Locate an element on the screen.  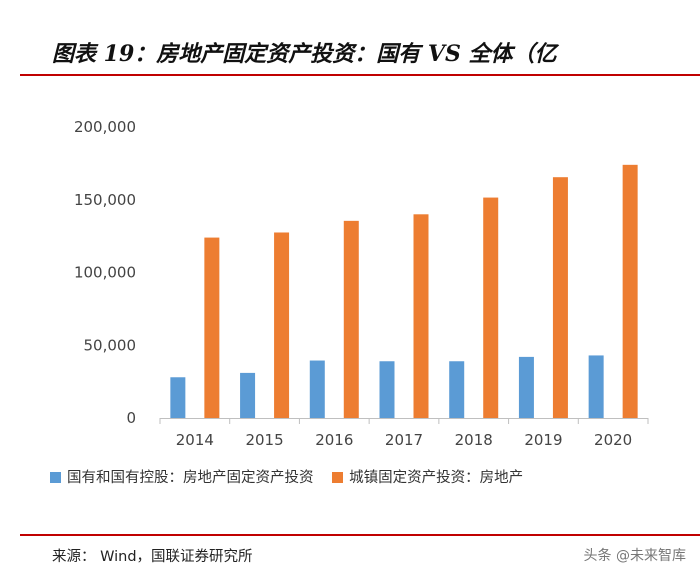
x-tick-label: 2020 is located at coordinates (613, 440).